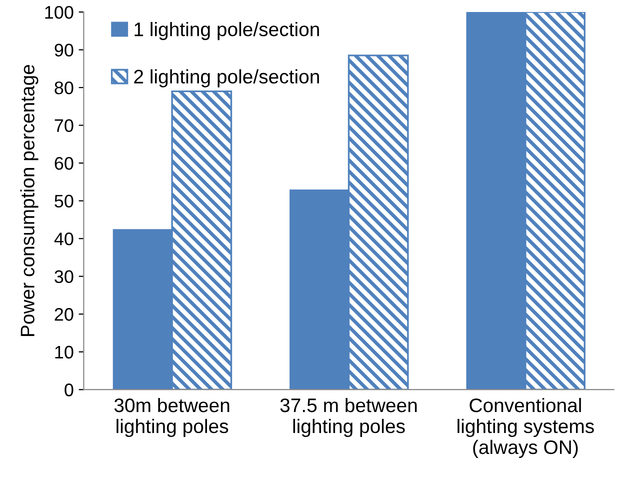 The width and height of the screenshot is (620, 481). What do you see at coordinates (226, 31) in the screenshot?
I see `legend-label: 1 lighting pole/section` at bounding box center [226, 31].